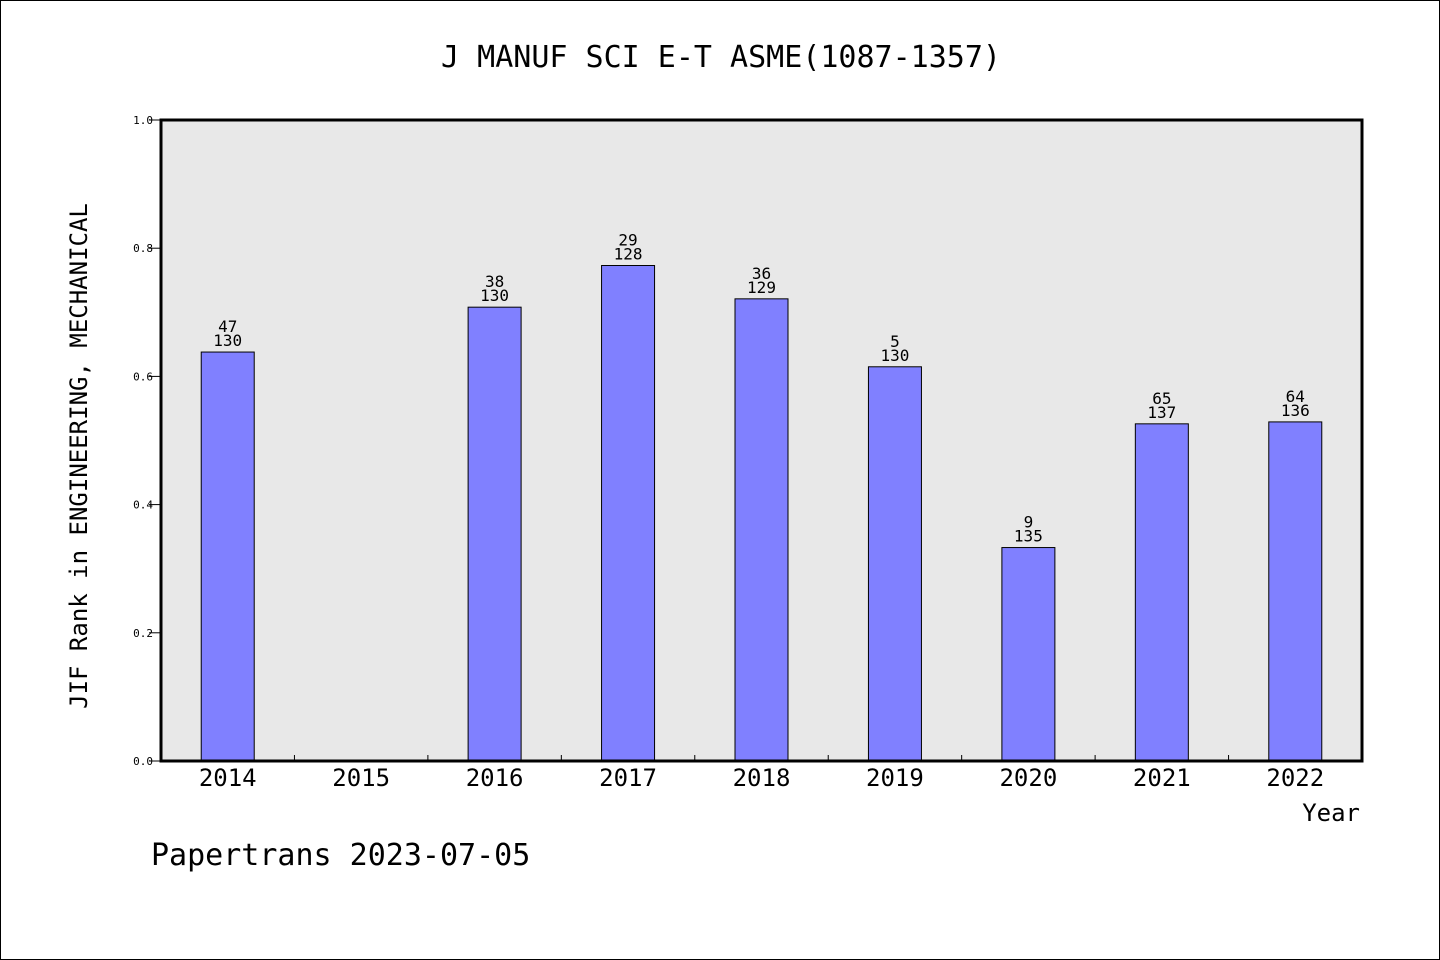 This screenshot has width=1440, height=960. Describe the element at coordinates (1161, 412) in the screenshot. I see `data-label-total: 137` at that location.